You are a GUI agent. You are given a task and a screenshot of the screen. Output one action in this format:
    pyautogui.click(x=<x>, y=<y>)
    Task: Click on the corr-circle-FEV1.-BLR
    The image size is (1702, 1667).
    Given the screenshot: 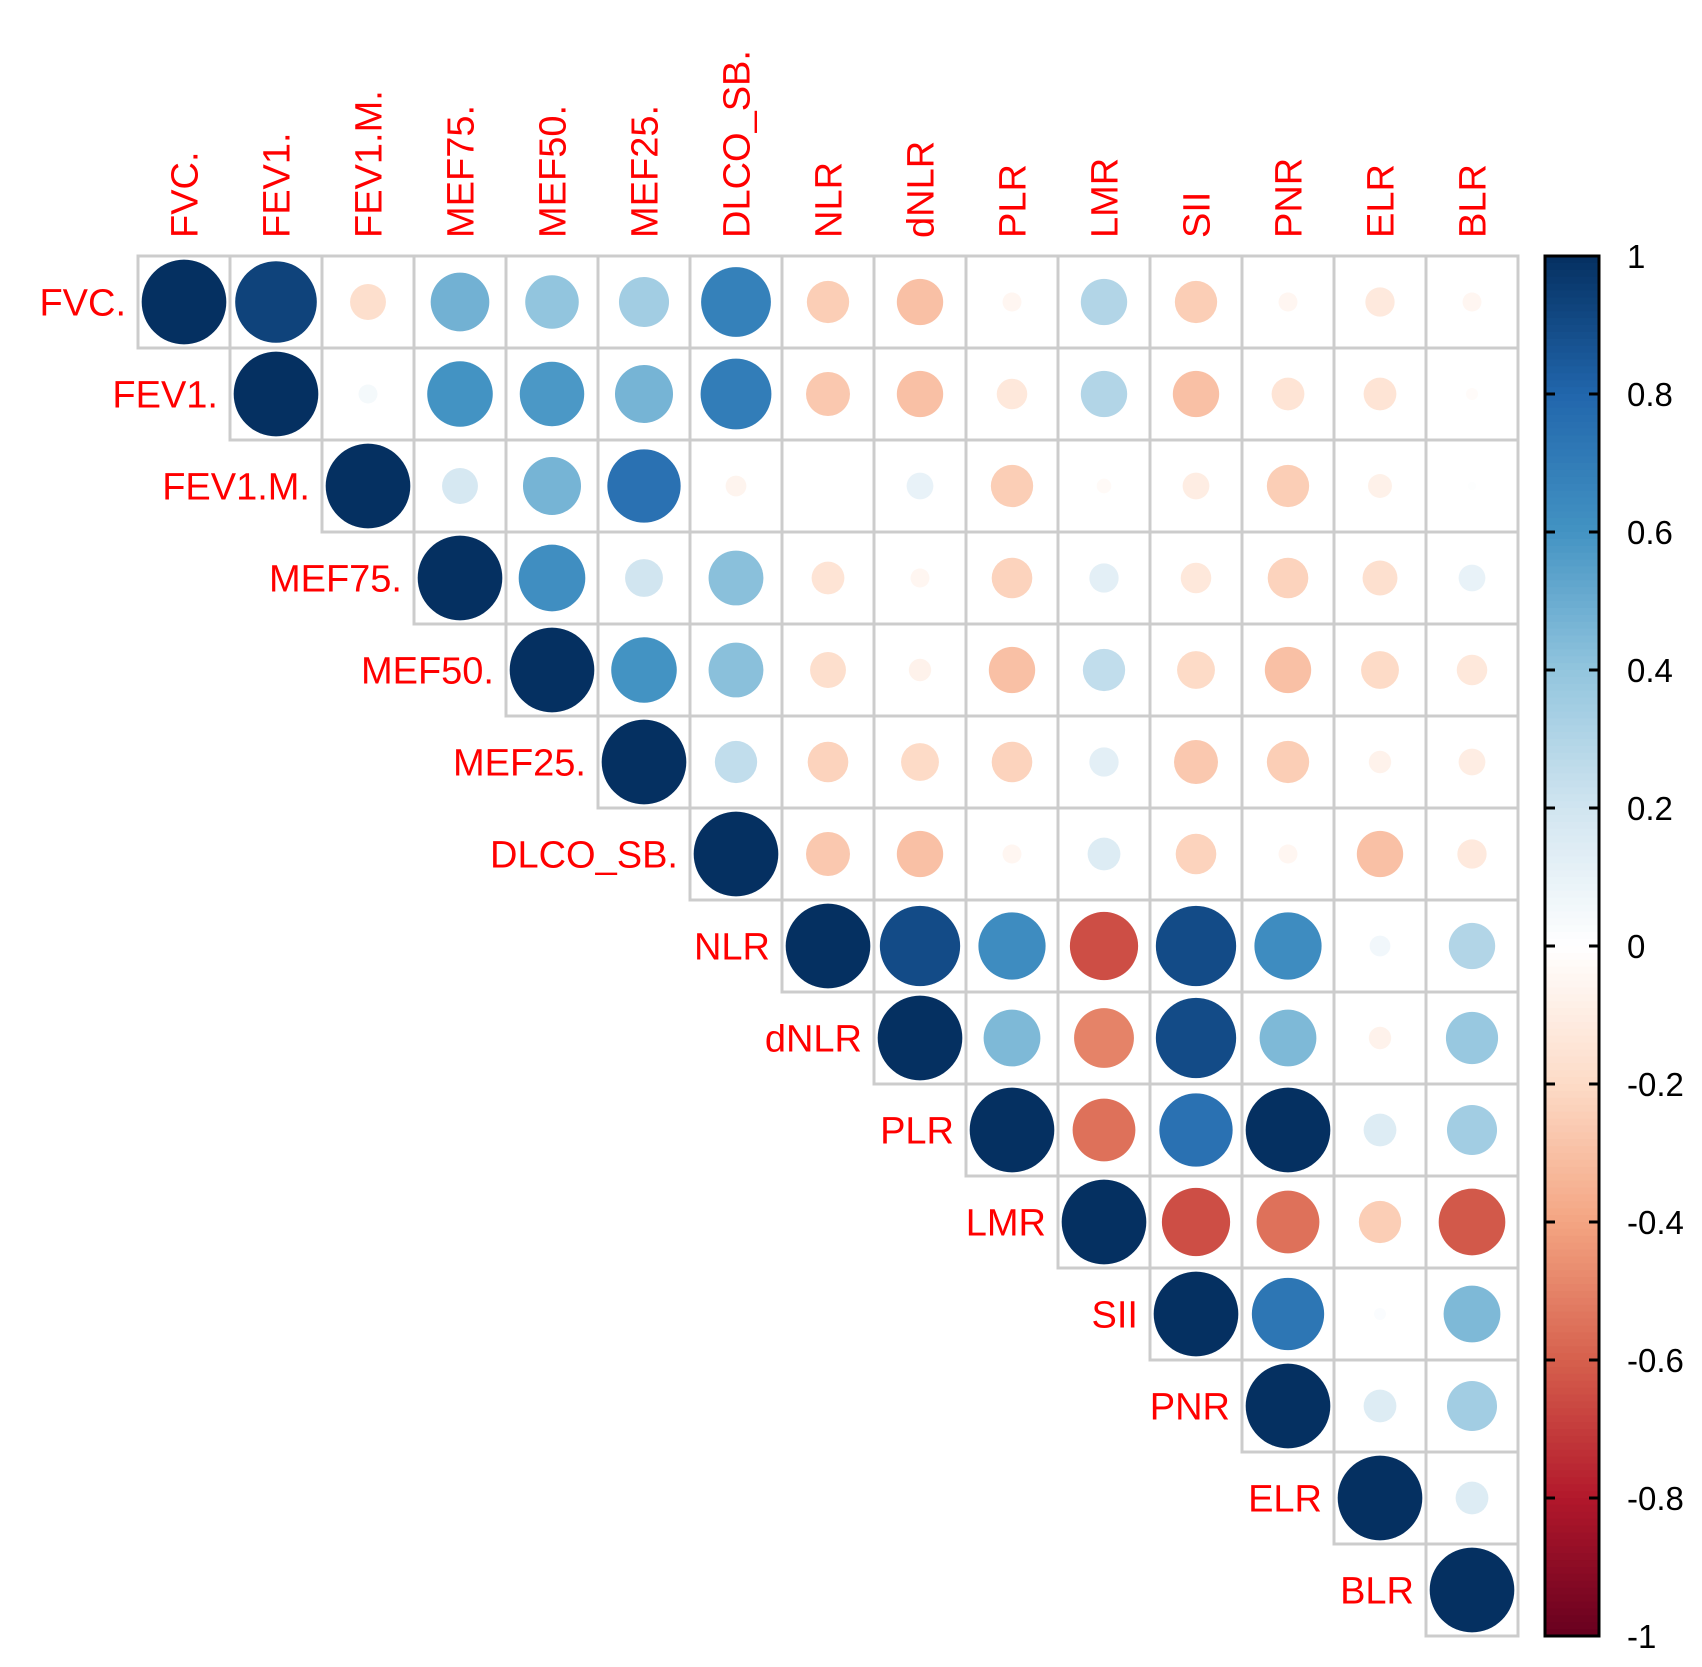 What is the action you would take?
    pyautogui.click(x=1472, y=394)
    